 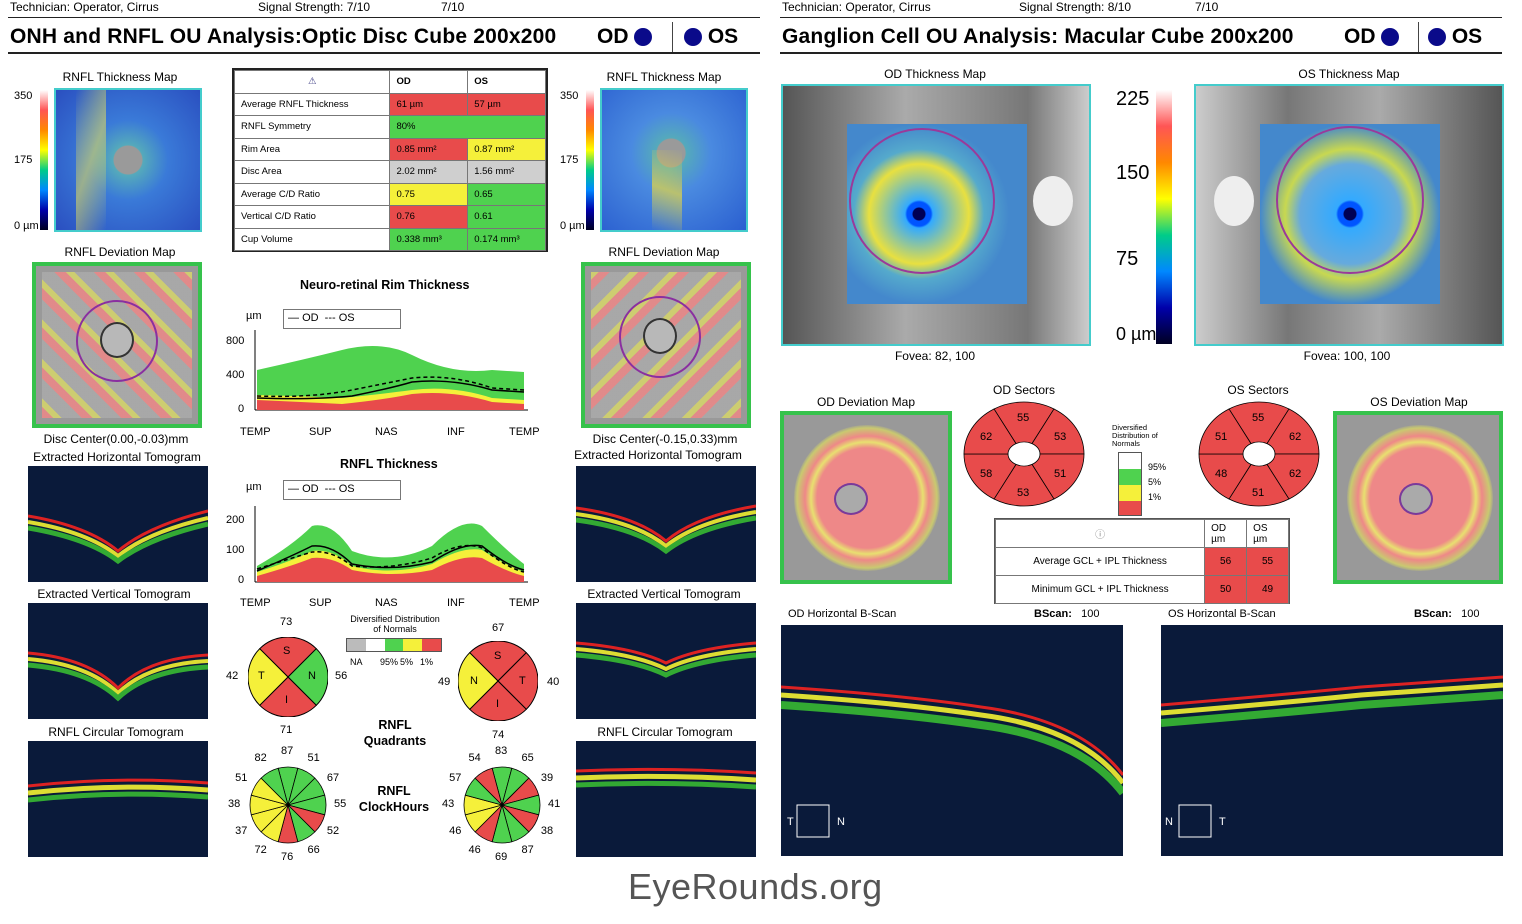 What do you see at coordinates (1258, 418) in the screenshot?
I see `os-sector-sup: 55` at bounding box center [1258, 418].